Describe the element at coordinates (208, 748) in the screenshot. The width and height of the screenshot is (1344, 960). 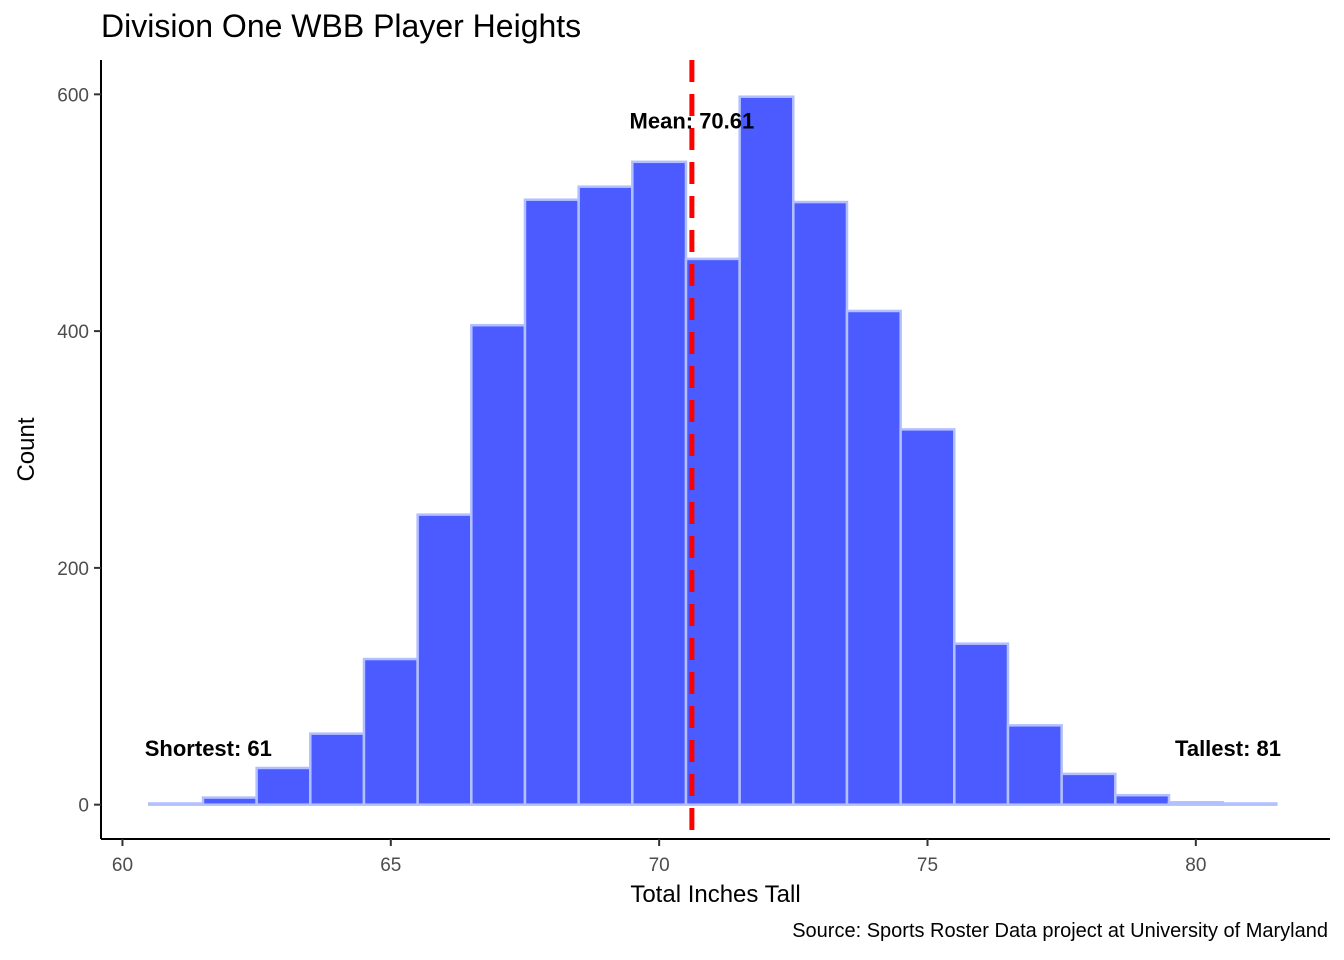
I see `shortest-annotation: Shortest: 61` at that location.